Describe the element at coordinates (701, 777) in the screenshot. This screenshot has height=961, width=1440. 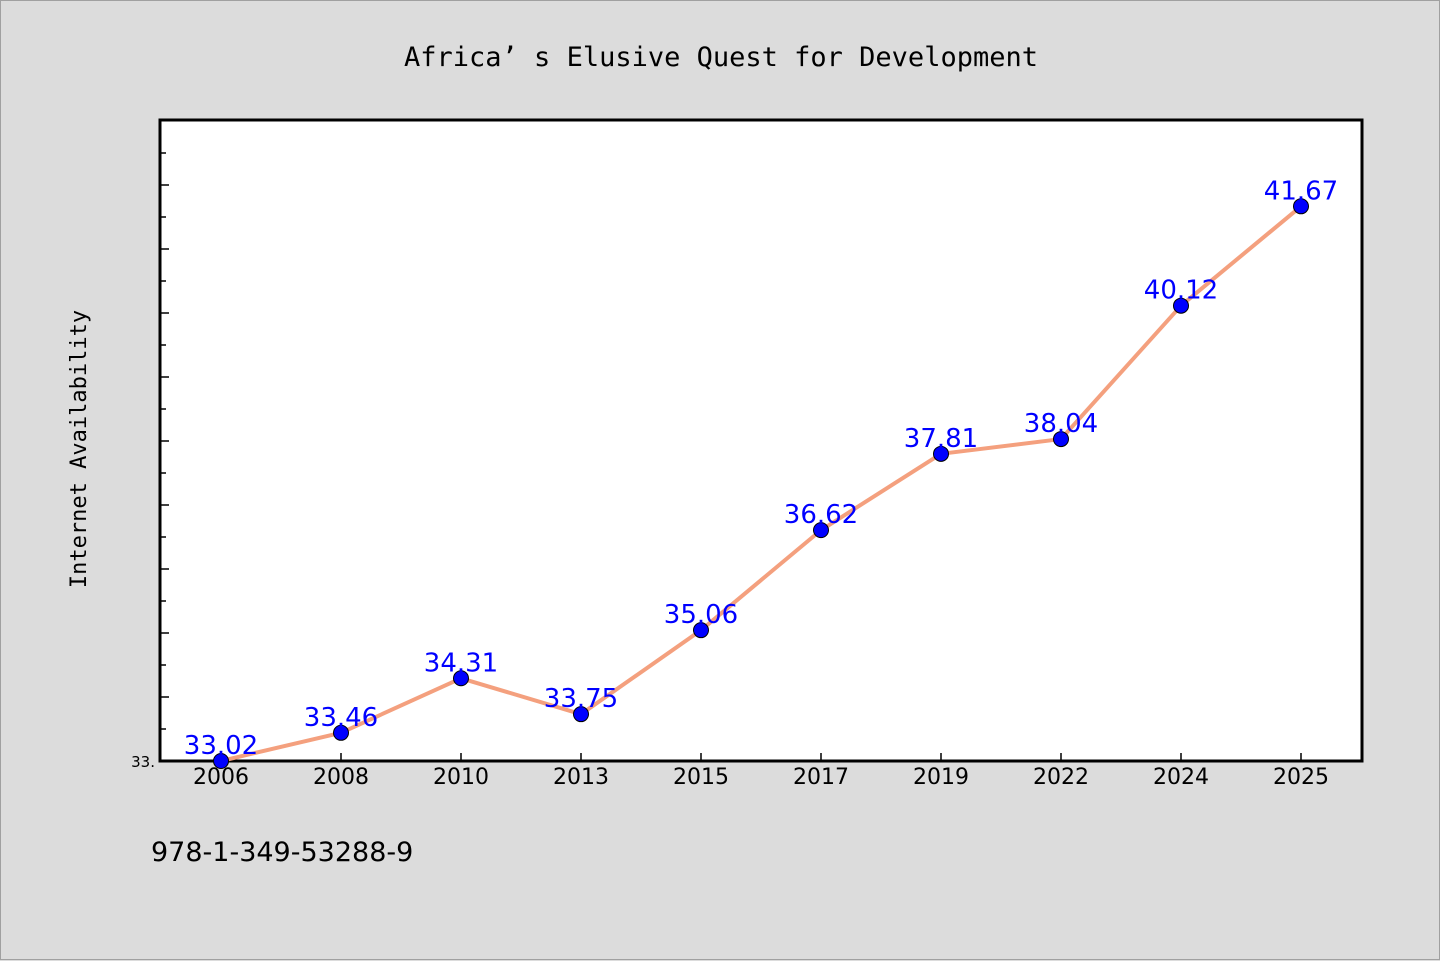
I see `x-tick-label: 2015` at that location.